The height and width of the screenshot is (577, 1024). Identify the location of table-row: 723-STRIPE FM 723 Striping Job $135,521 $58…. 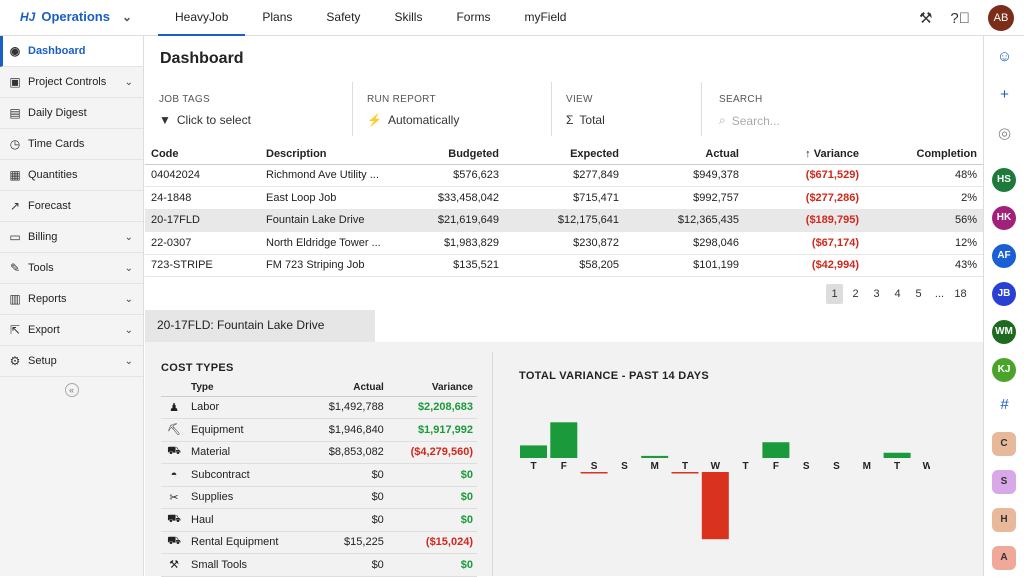
(564, 265).